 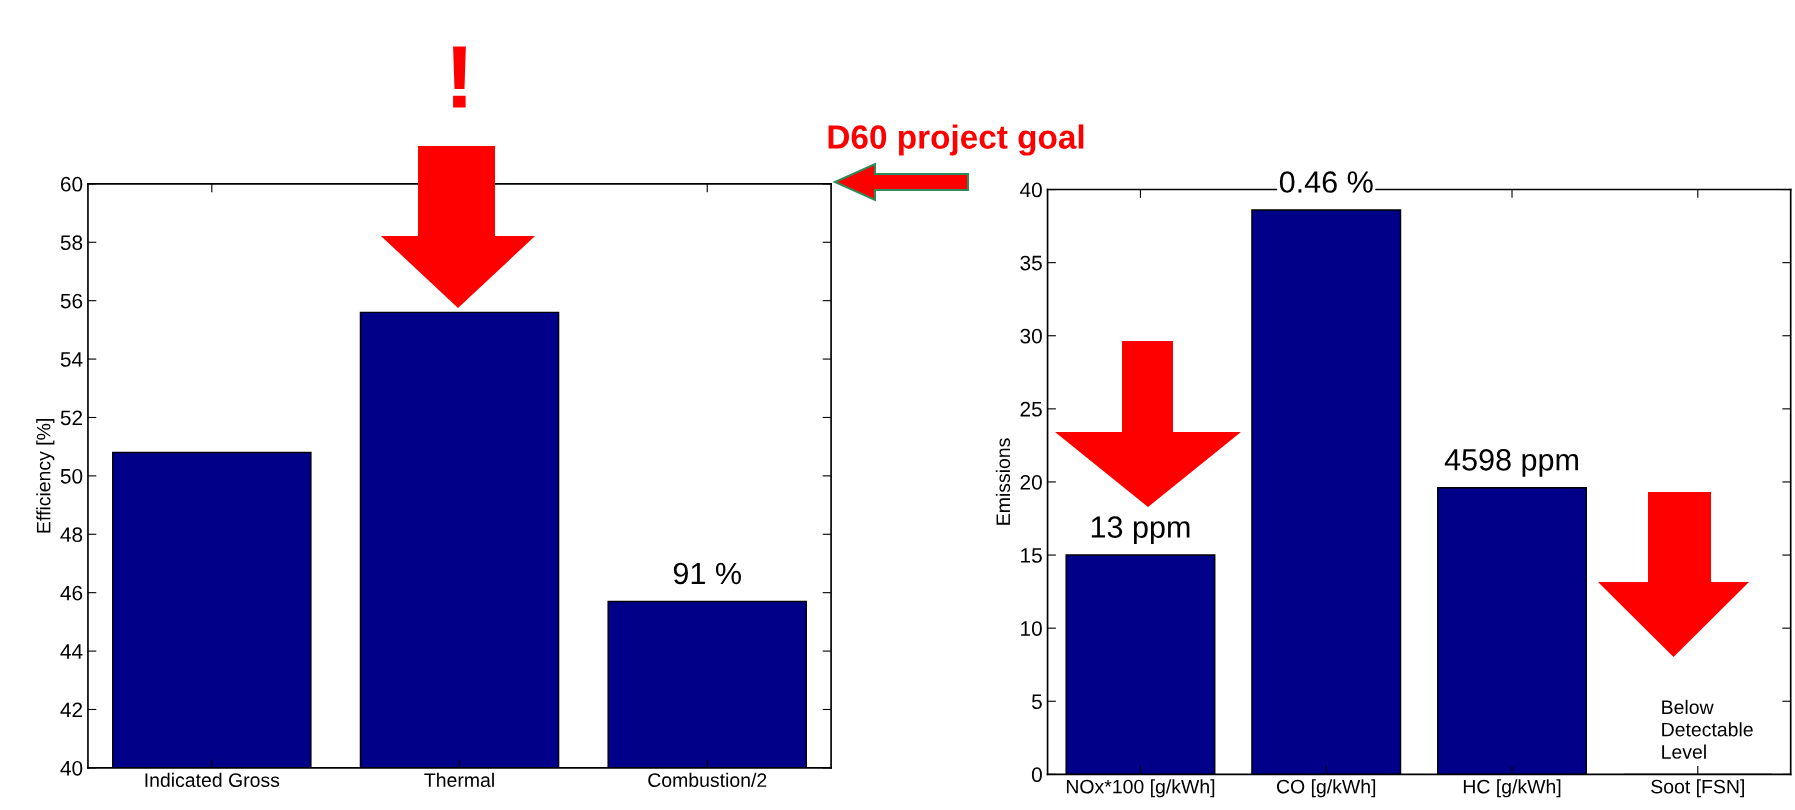 I want to click on annotation: 0.46 %, so click(x=1326, y=182).